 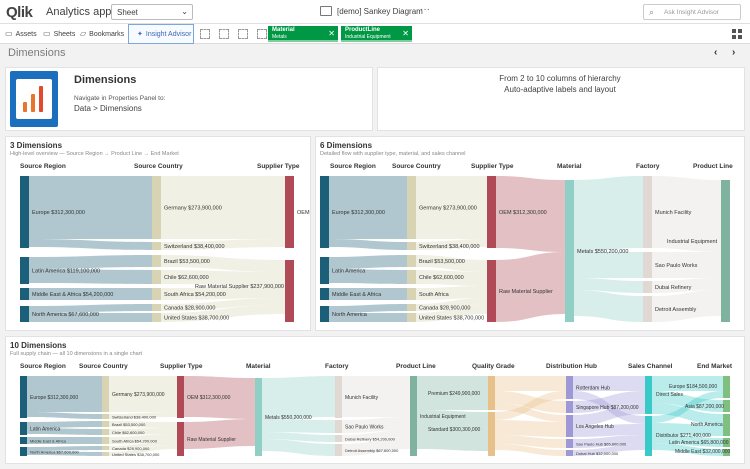 I want to click on more-options-button: ···, so click(x=425, y=9).